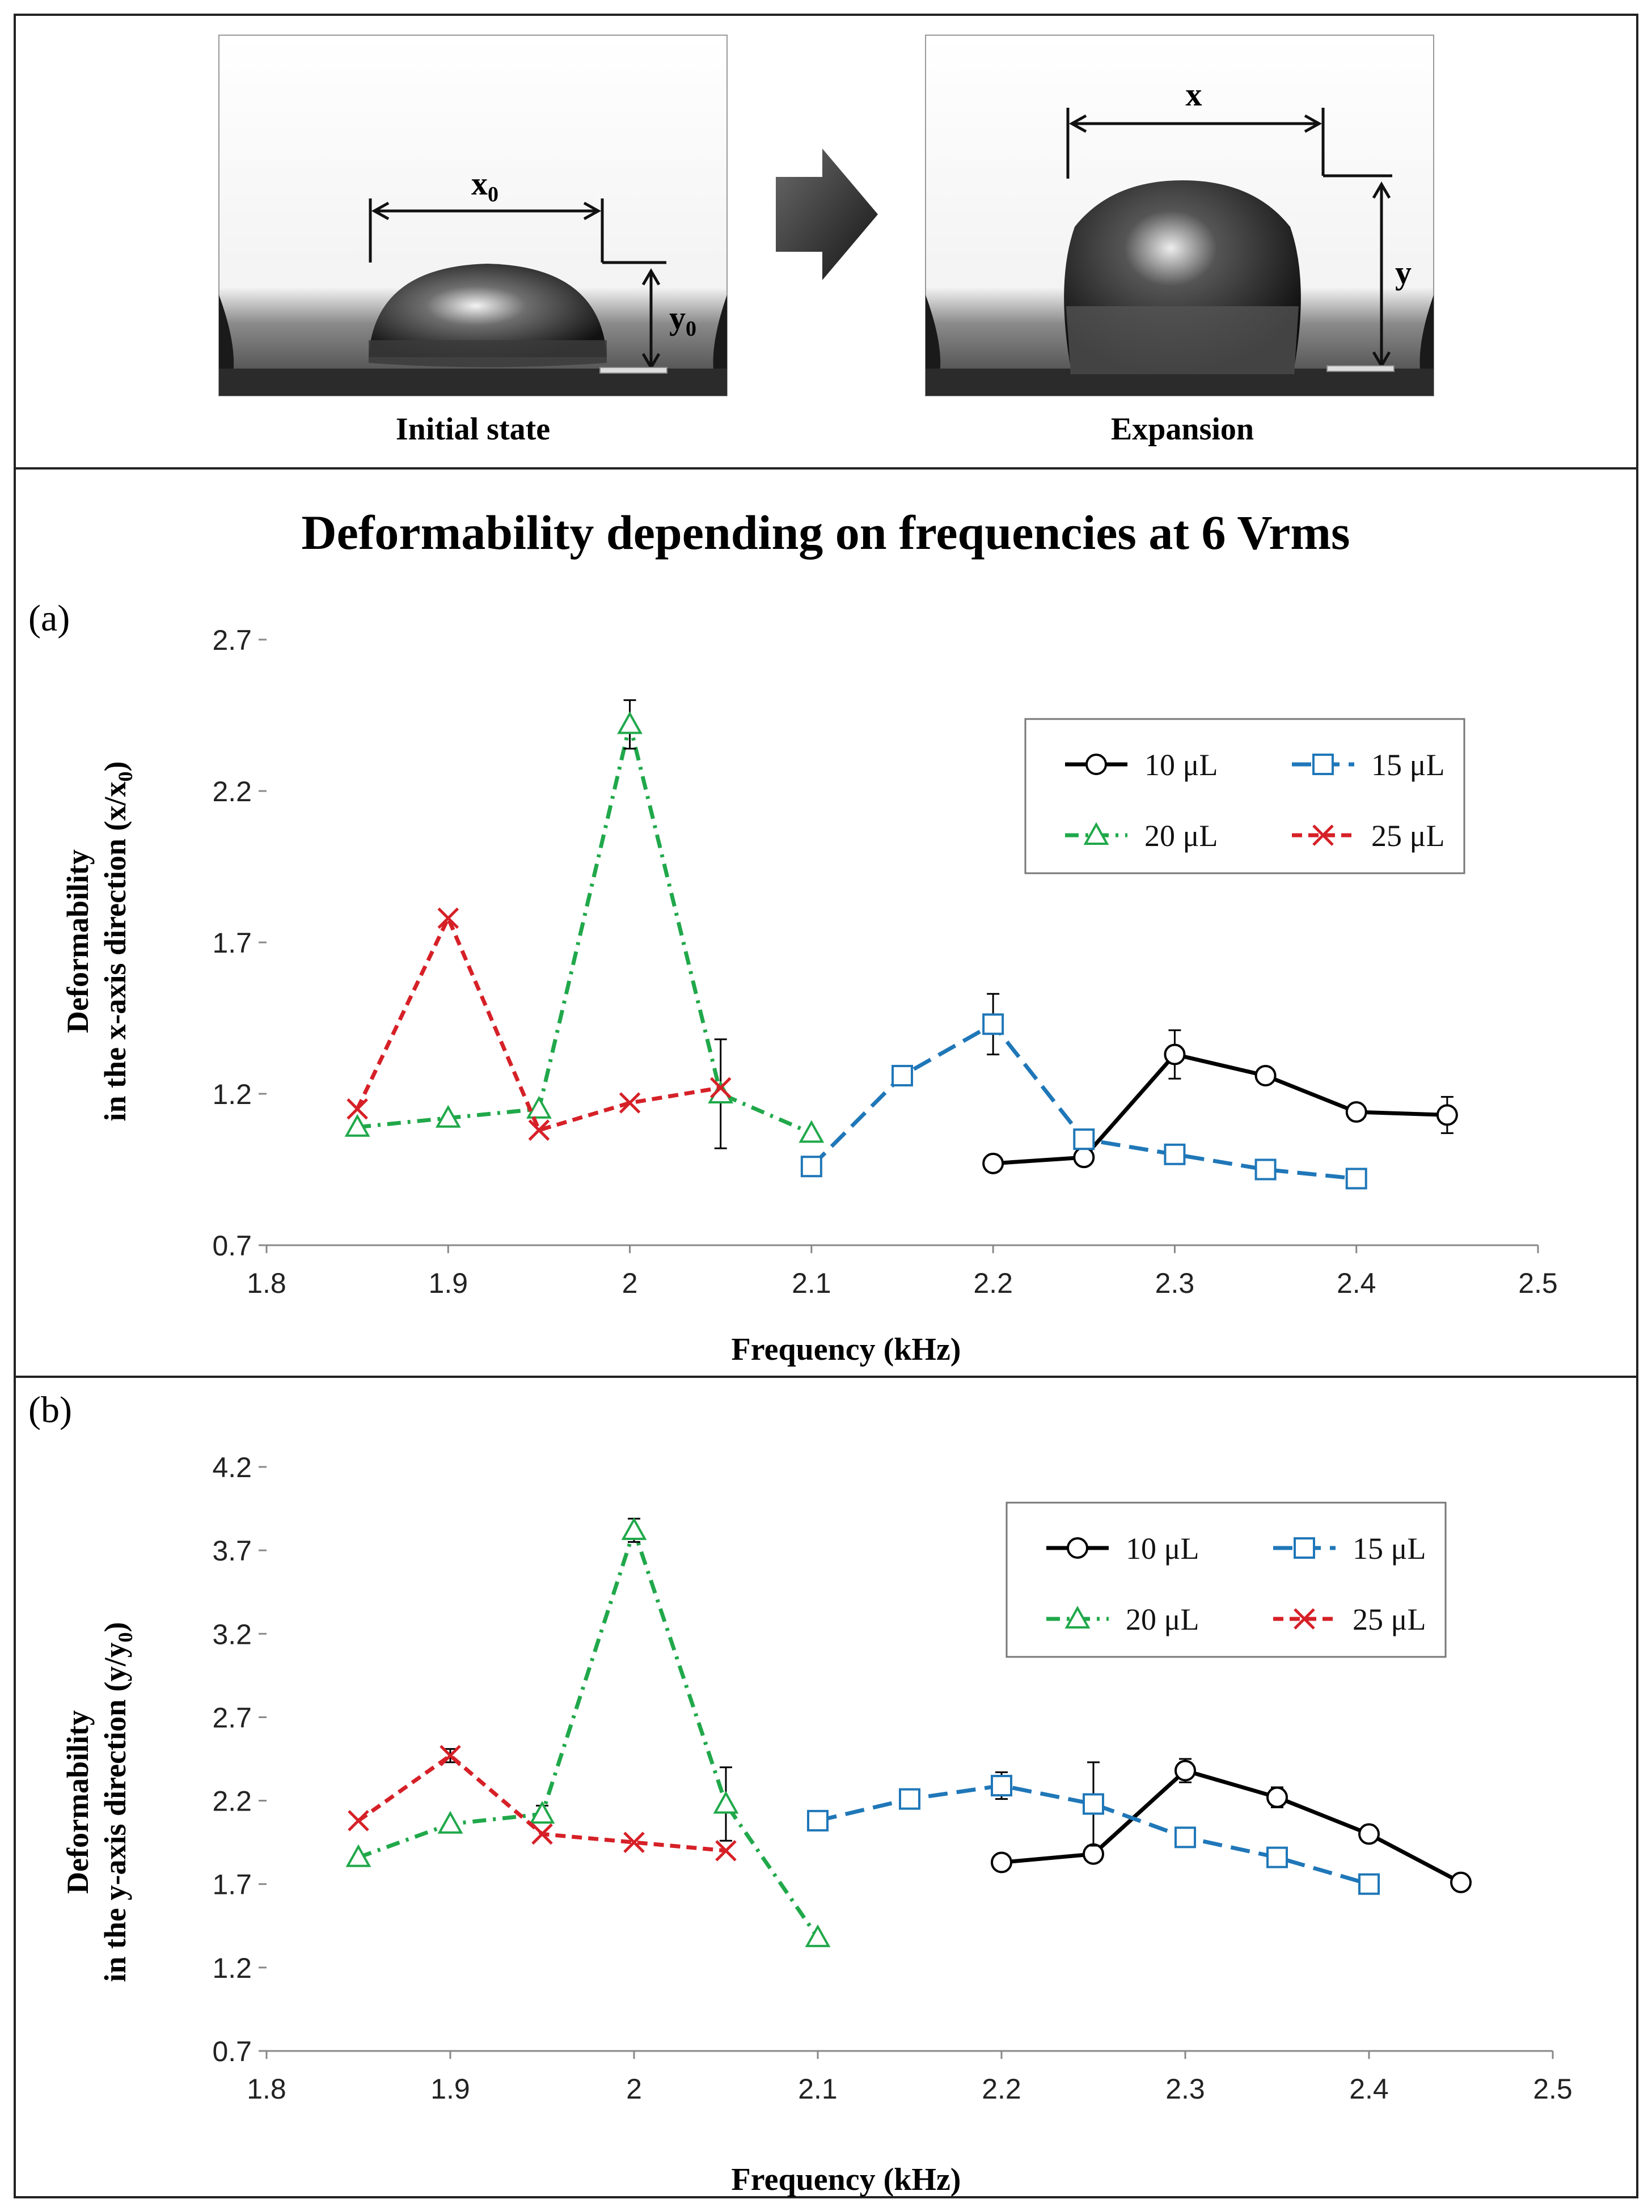 The image size is (1652, 2212). What do you see at coordinates (266, 1283) in the screenshot?
I see `x-tick-label: 1.8` at bounding box center [266, 1283].